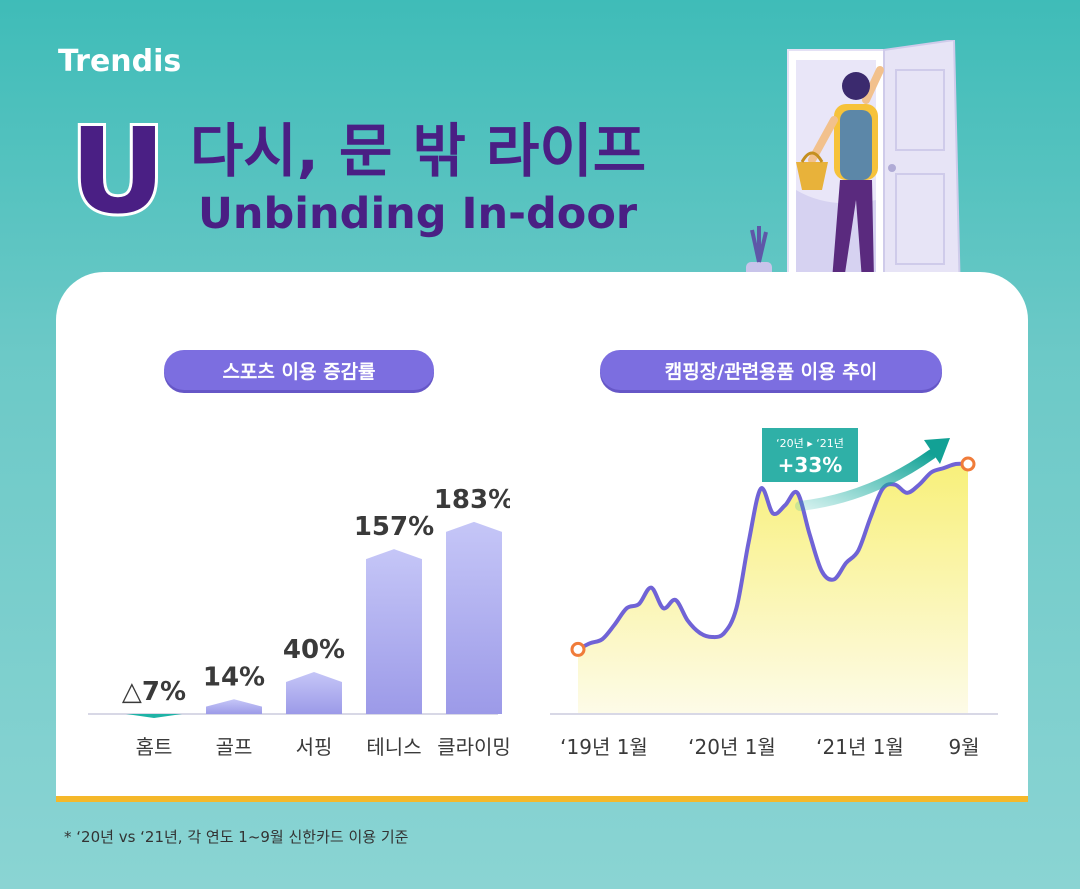 This screenshot has height=889, width=1080. What do you see at coordinates (854, 182) in the screenshot?
I see `person-leaving-door-illustration` at bounding box center [854, 182].